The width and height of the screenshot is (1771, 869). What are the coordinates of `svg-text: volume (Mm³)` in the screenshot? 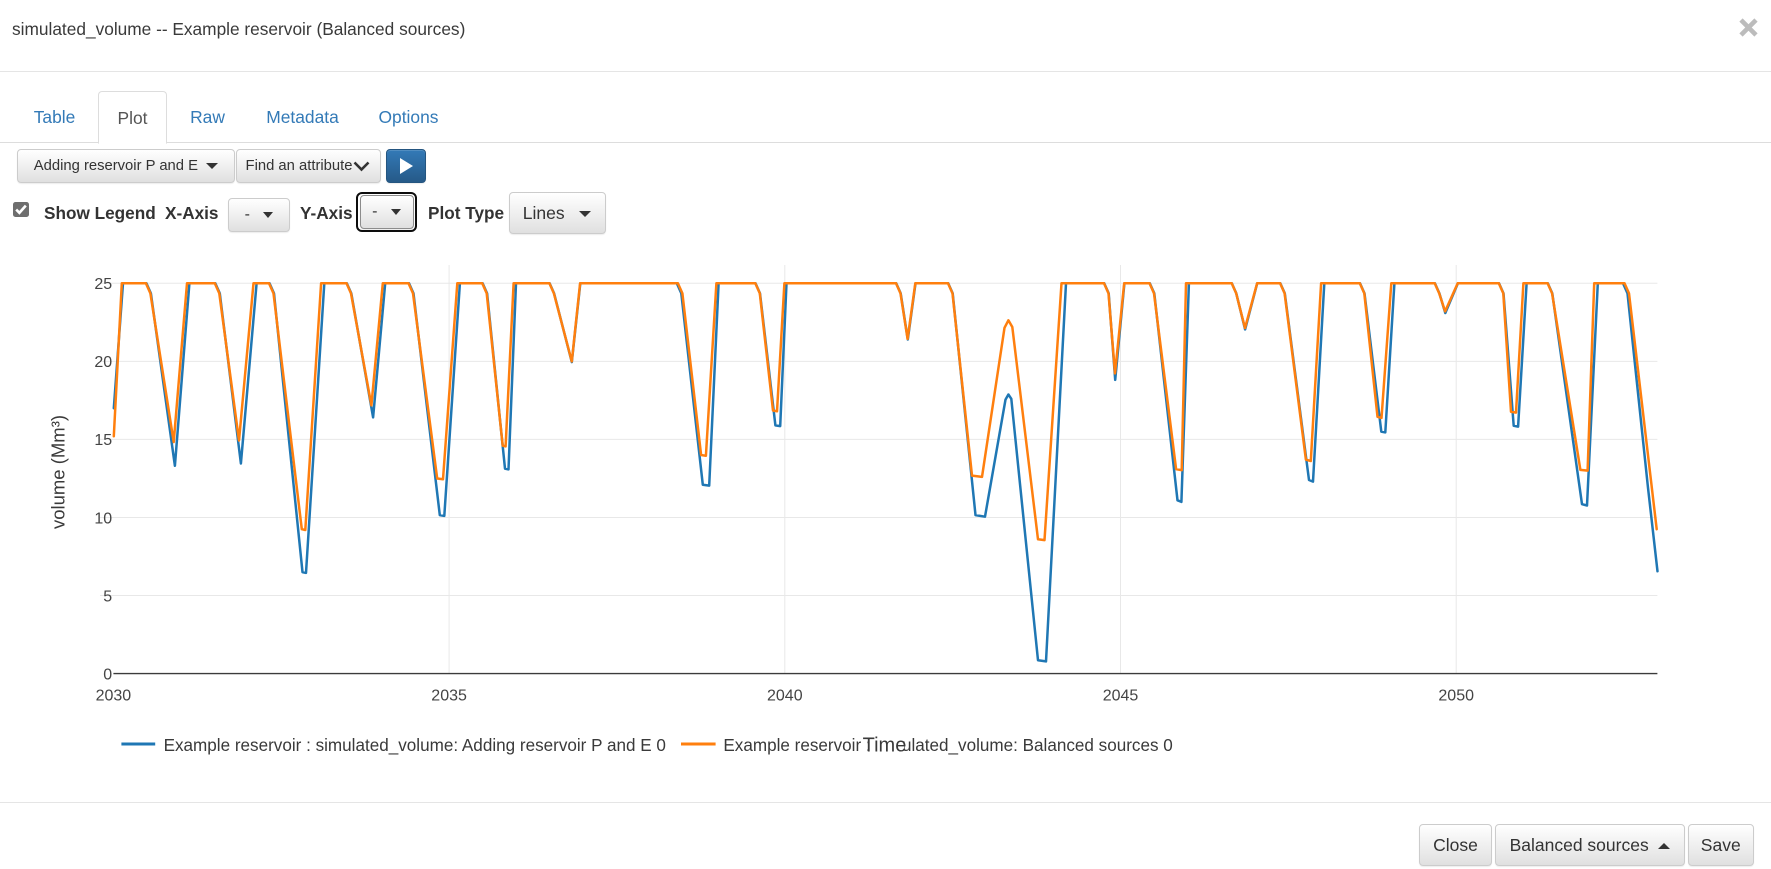 It's located at (58, 472).